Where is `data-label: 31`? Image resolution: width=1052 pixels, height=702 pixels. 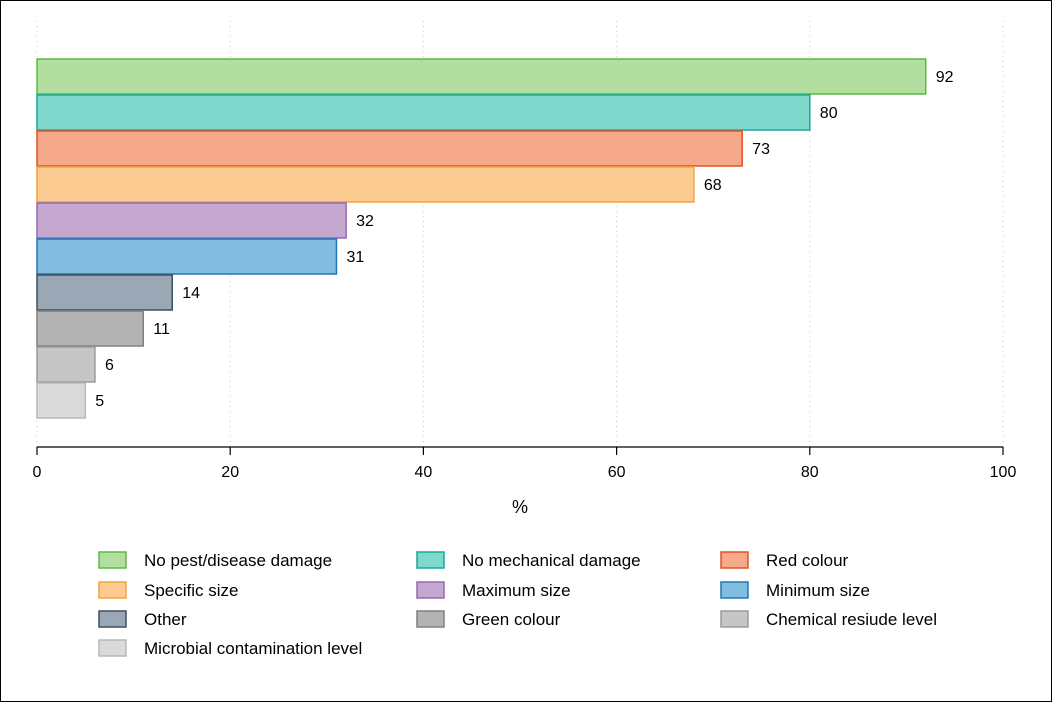
data-label: 31 is located at coordinates (355, 257).